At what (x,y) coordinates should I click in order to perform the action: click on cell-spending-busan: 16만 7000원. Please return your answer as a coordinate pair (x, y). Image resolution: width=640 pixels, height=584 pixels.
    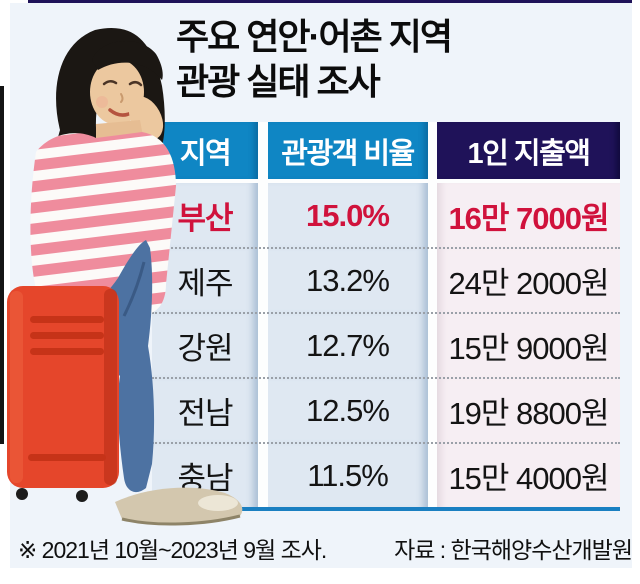
    Looking at the image, I should click on (528, 215).